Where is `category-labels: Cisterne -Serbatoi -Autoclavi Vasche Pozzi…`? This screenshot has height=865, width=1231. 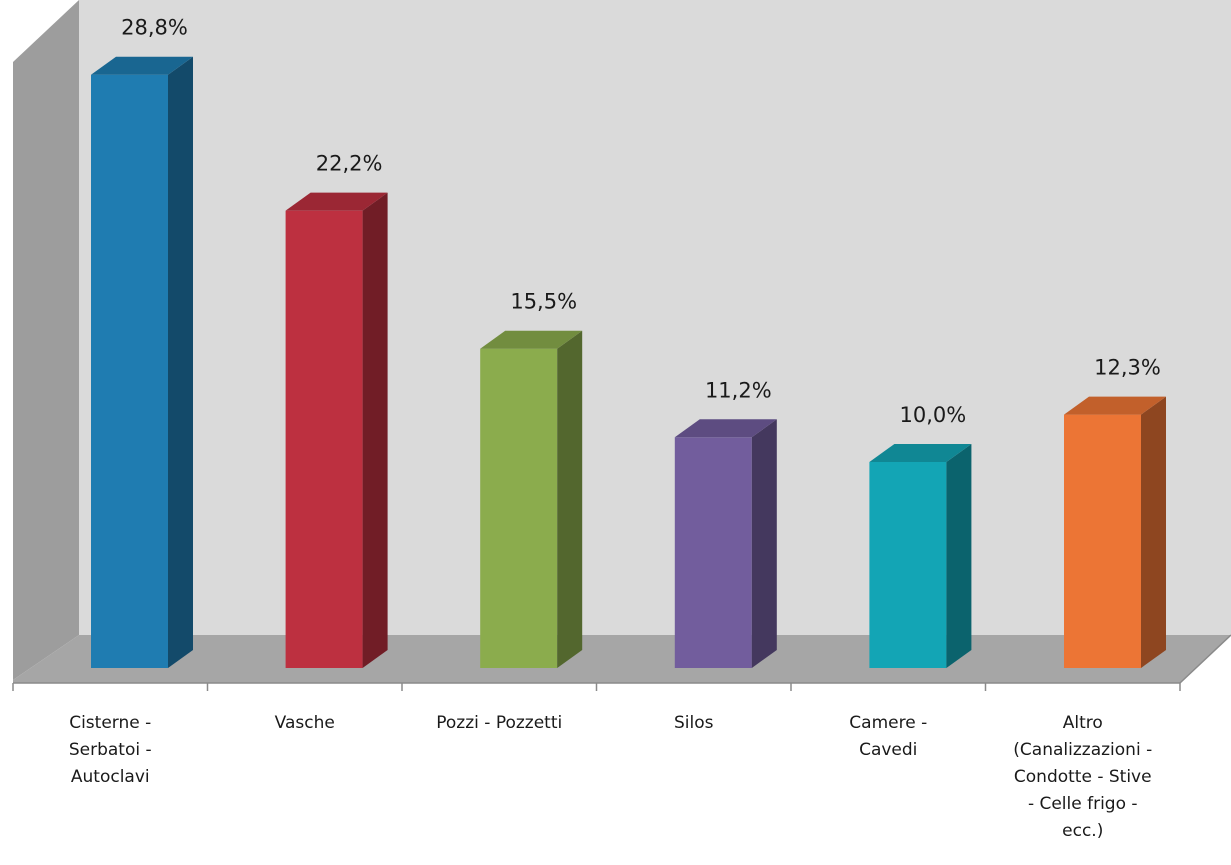 category-labels: Cisterne -Serbatoi -Autoclavi Vasche Pozzi… is located at coordinates (610, 777).